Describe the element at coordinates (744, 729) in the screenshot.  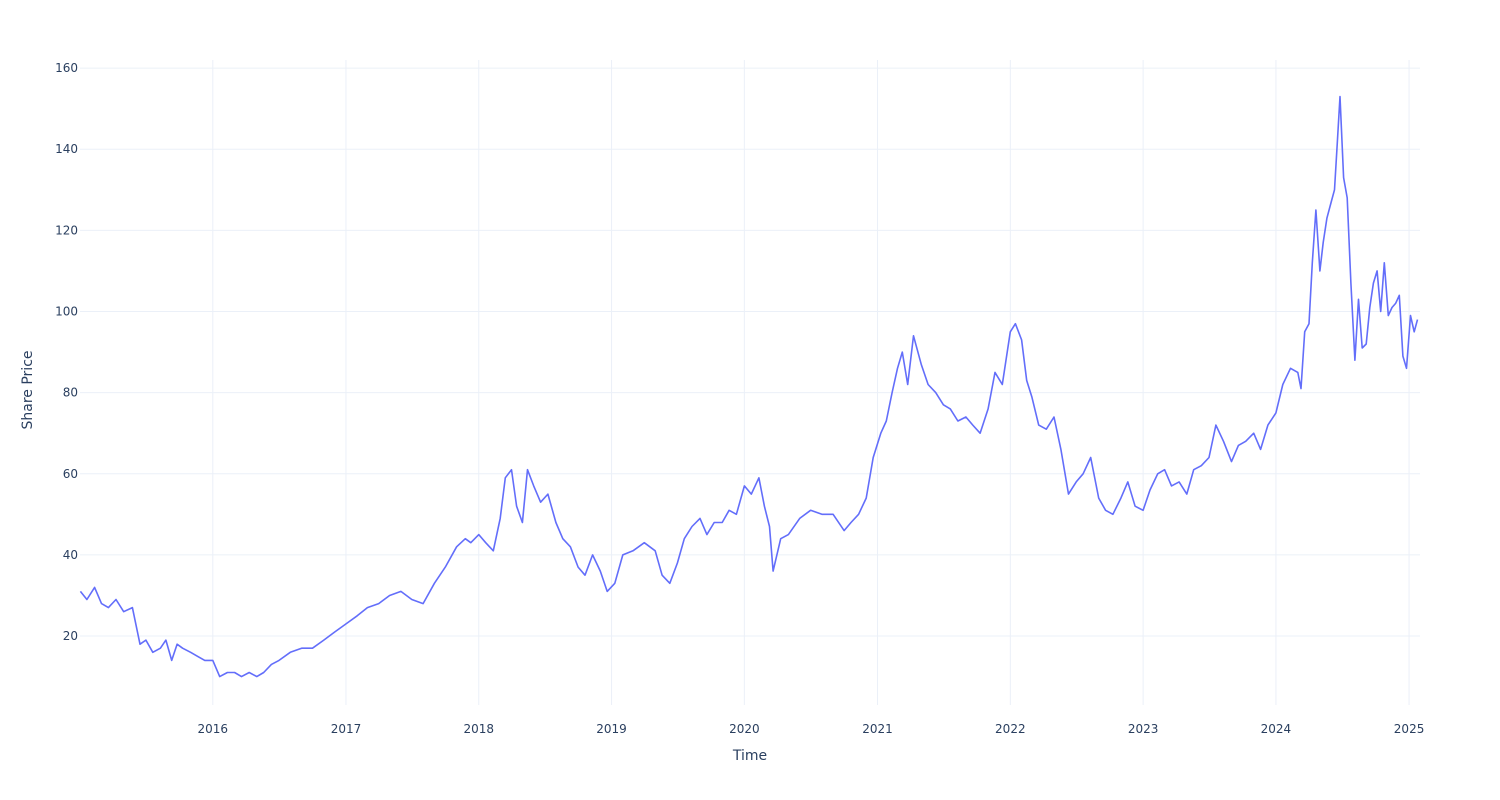
I see `x-tick-label: 2020` at that location.